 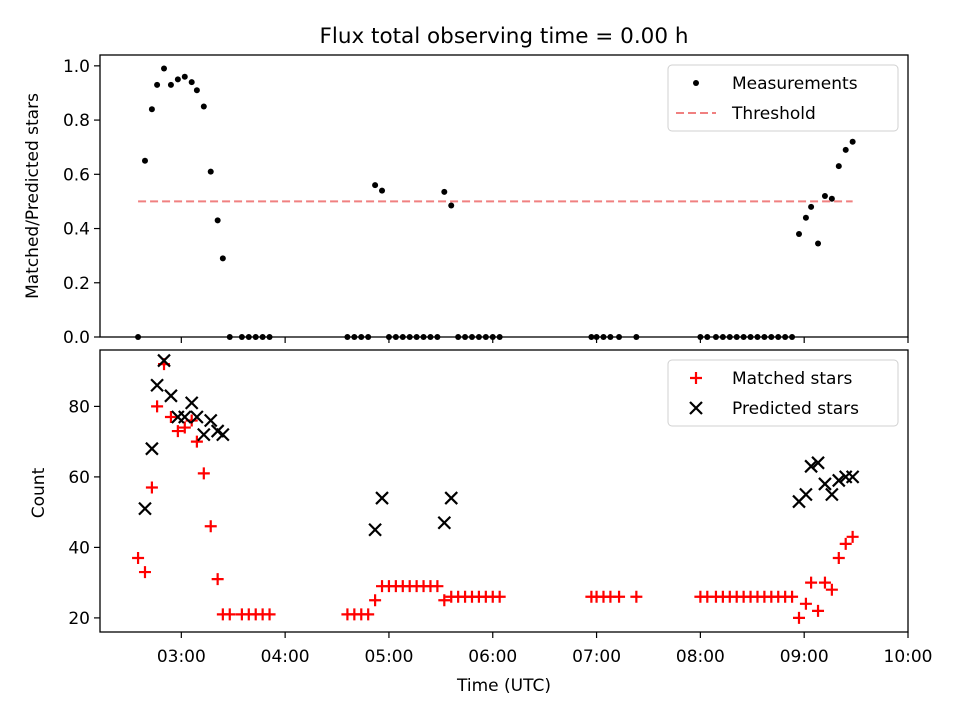 I want to click on y-tick-label: 0.8, so click(x=76, y=121).